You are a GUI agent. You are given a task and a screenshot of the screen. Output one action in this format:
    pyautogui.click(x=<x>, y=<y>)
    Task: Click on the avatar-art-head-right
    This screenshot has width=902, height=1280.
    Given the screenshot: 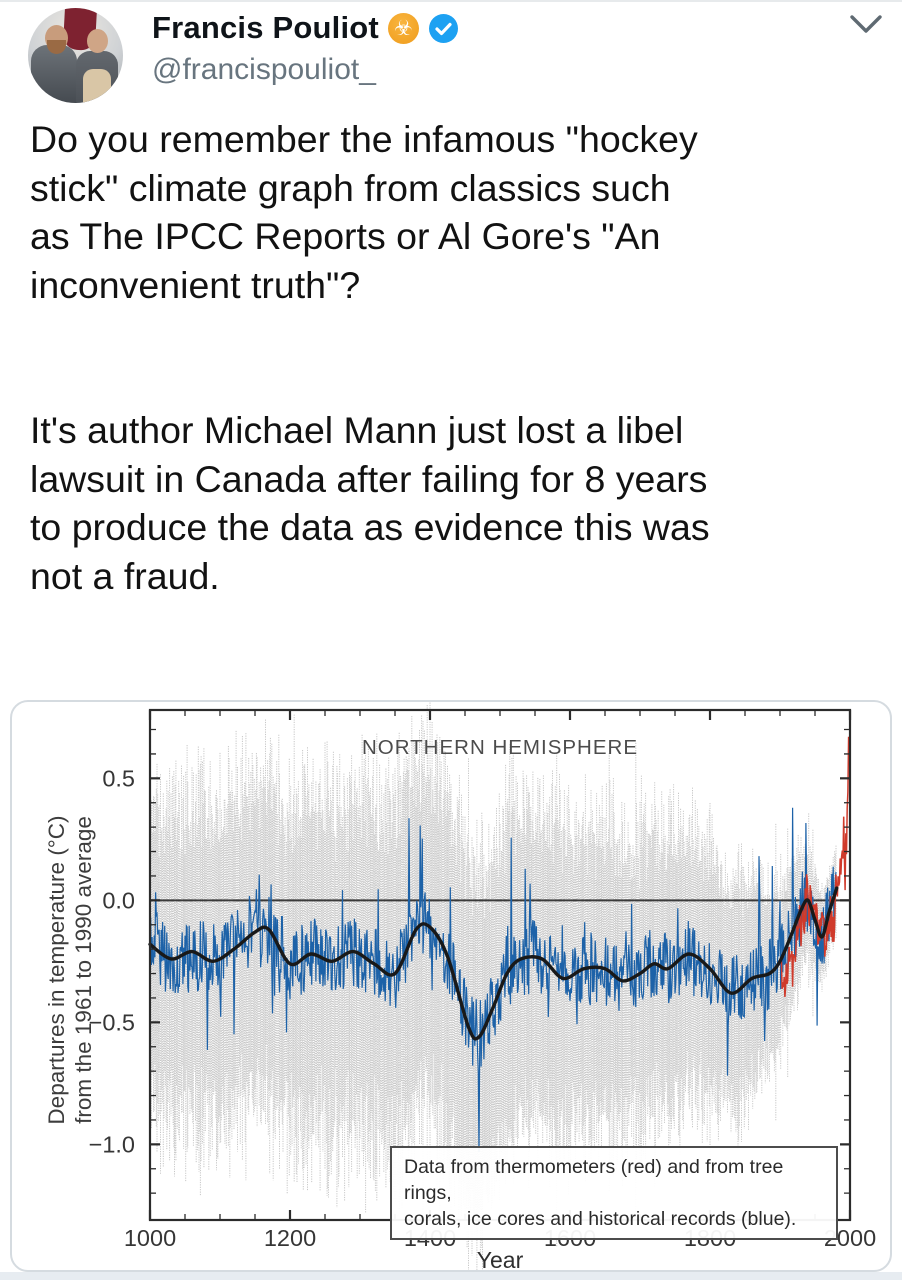 What is the action you would take?
    pyautogui.click(x=97, y=41)
    